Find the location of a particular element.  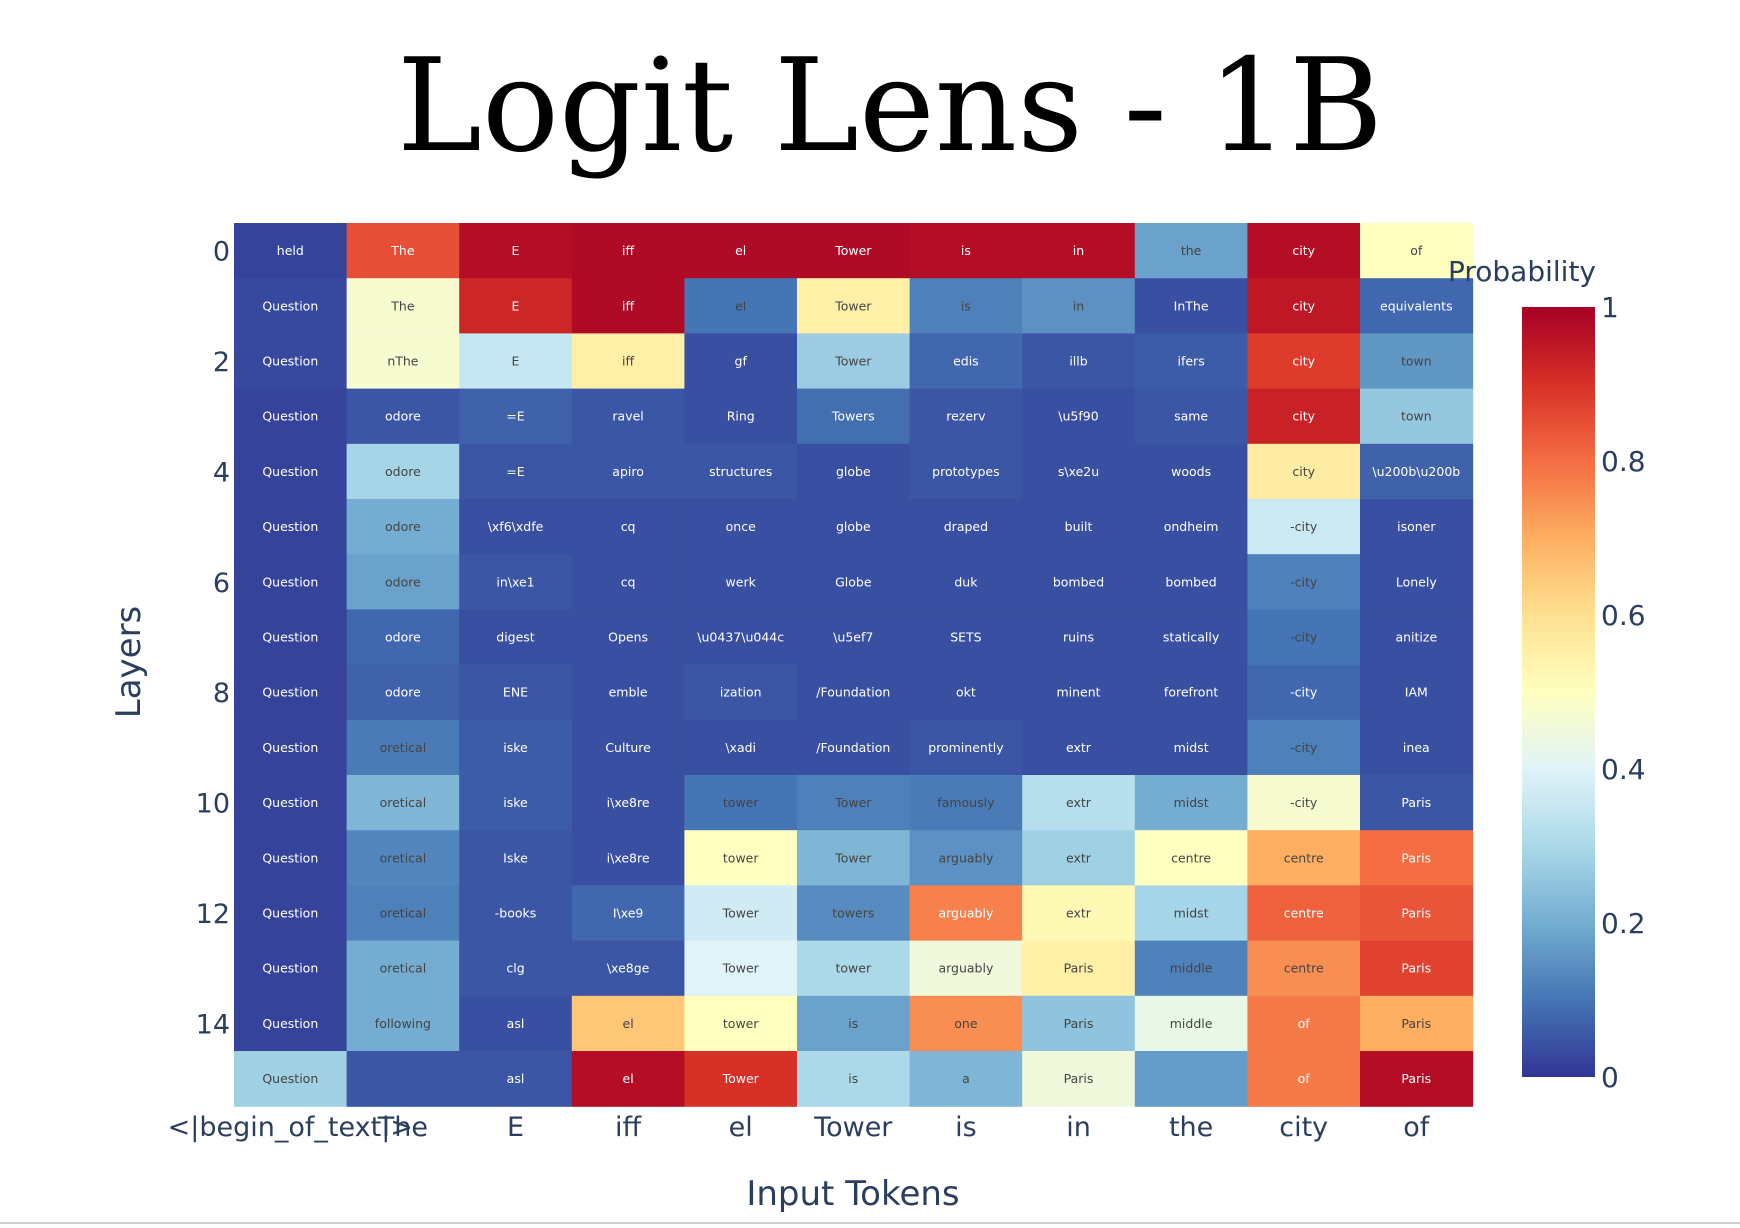

heatmap-cell-label: centre is located at coordinates (1304, 968).